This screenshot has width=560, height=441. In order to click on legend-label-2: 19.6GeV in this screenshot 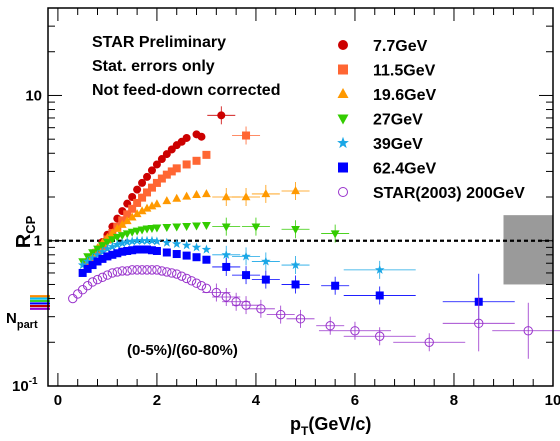, I will do `click(404, 95)`.